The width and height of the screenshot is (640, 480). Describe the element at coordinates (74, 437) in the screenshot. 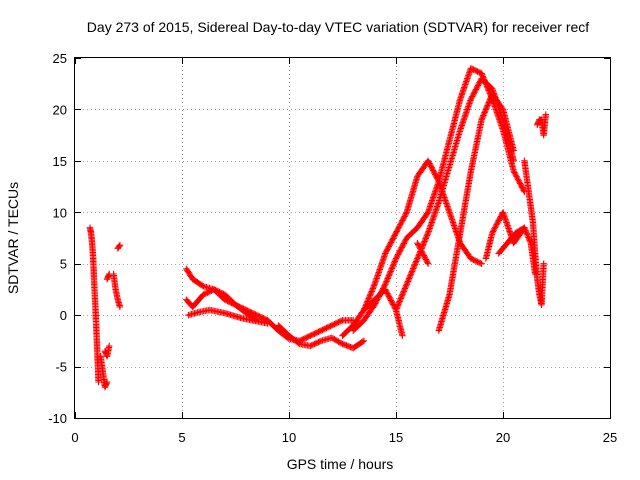

I see `x-tick-label: 0` at that location.